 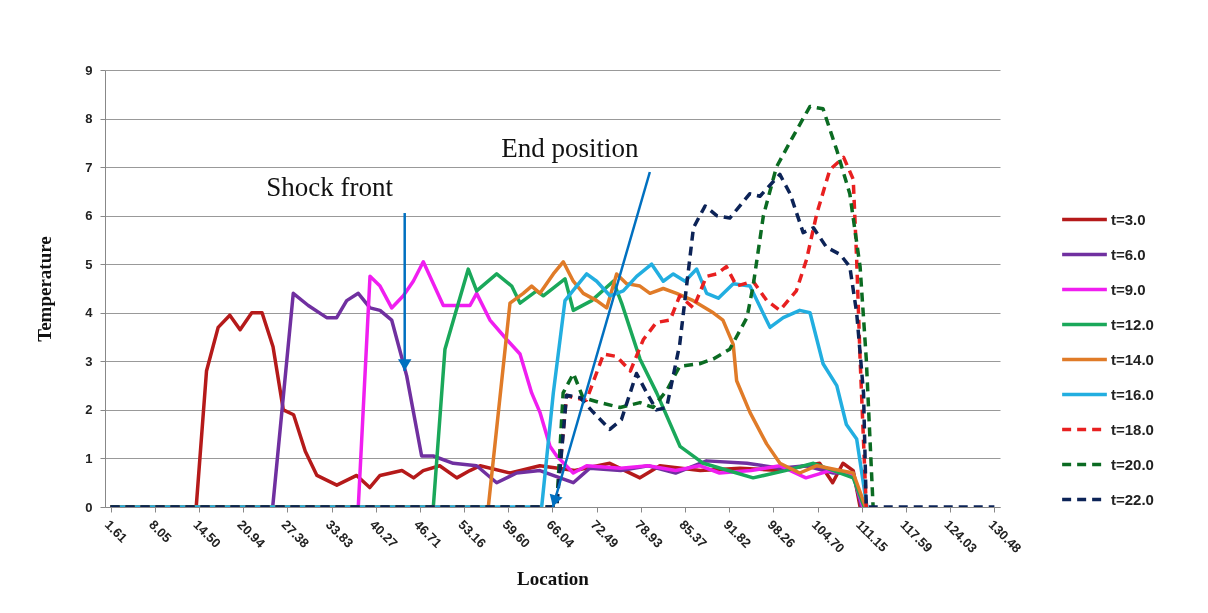 I want to click on annotation: End position, so click(x=570, y=148).